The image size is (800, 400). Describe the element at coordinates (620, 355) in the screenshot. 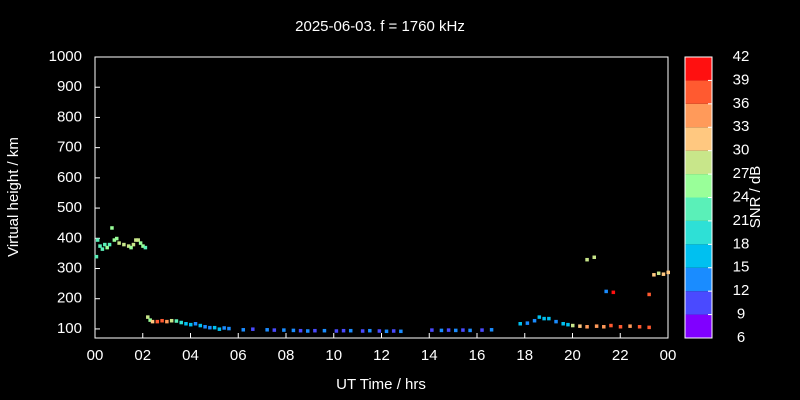

I see `x-tick-label: 22` at that location.